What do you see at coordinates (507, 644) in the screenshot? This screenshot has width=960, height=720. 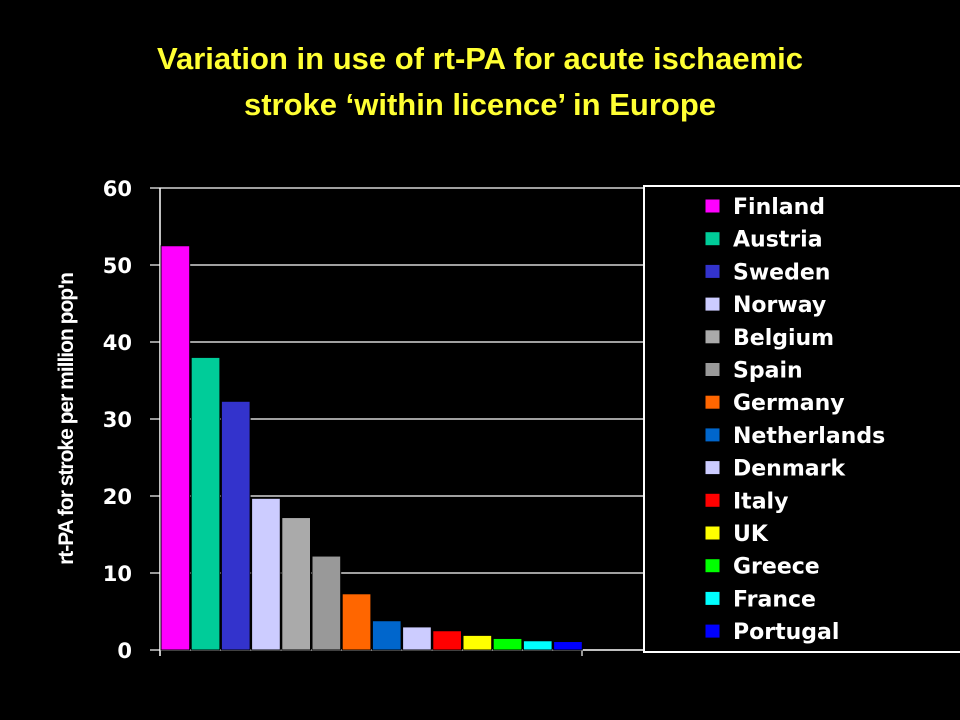 I see `bar-greece` at bounding box center [507, 644].